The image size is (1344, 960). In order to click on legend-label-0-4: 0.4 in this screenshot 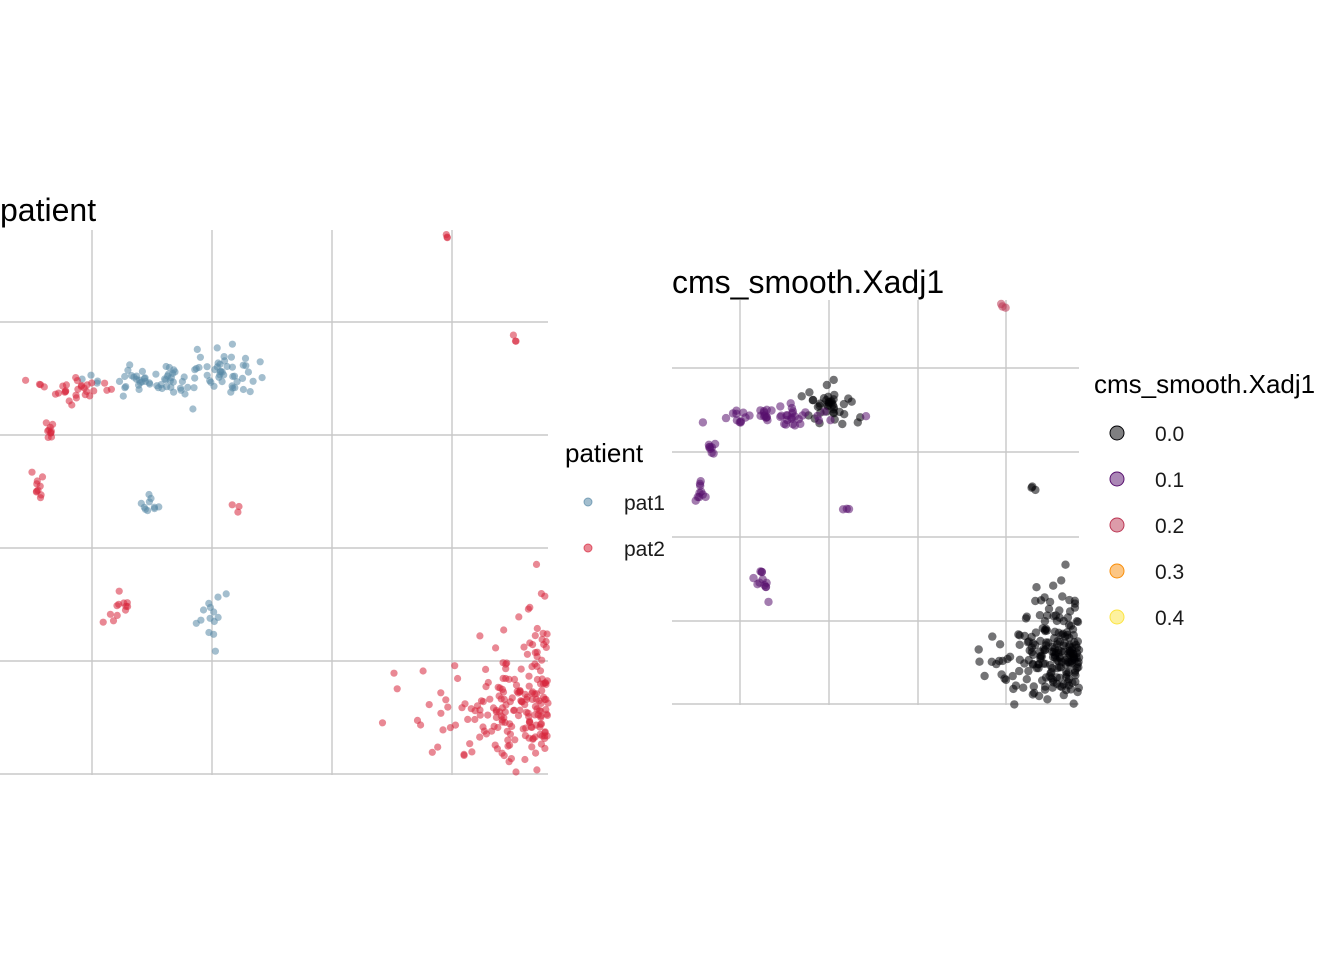, I will do `click(1170, 618)`.